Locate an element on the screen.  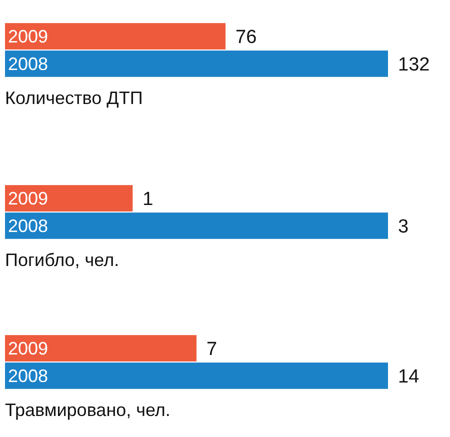
data-label: 1 is located at coordinates (148, 199).